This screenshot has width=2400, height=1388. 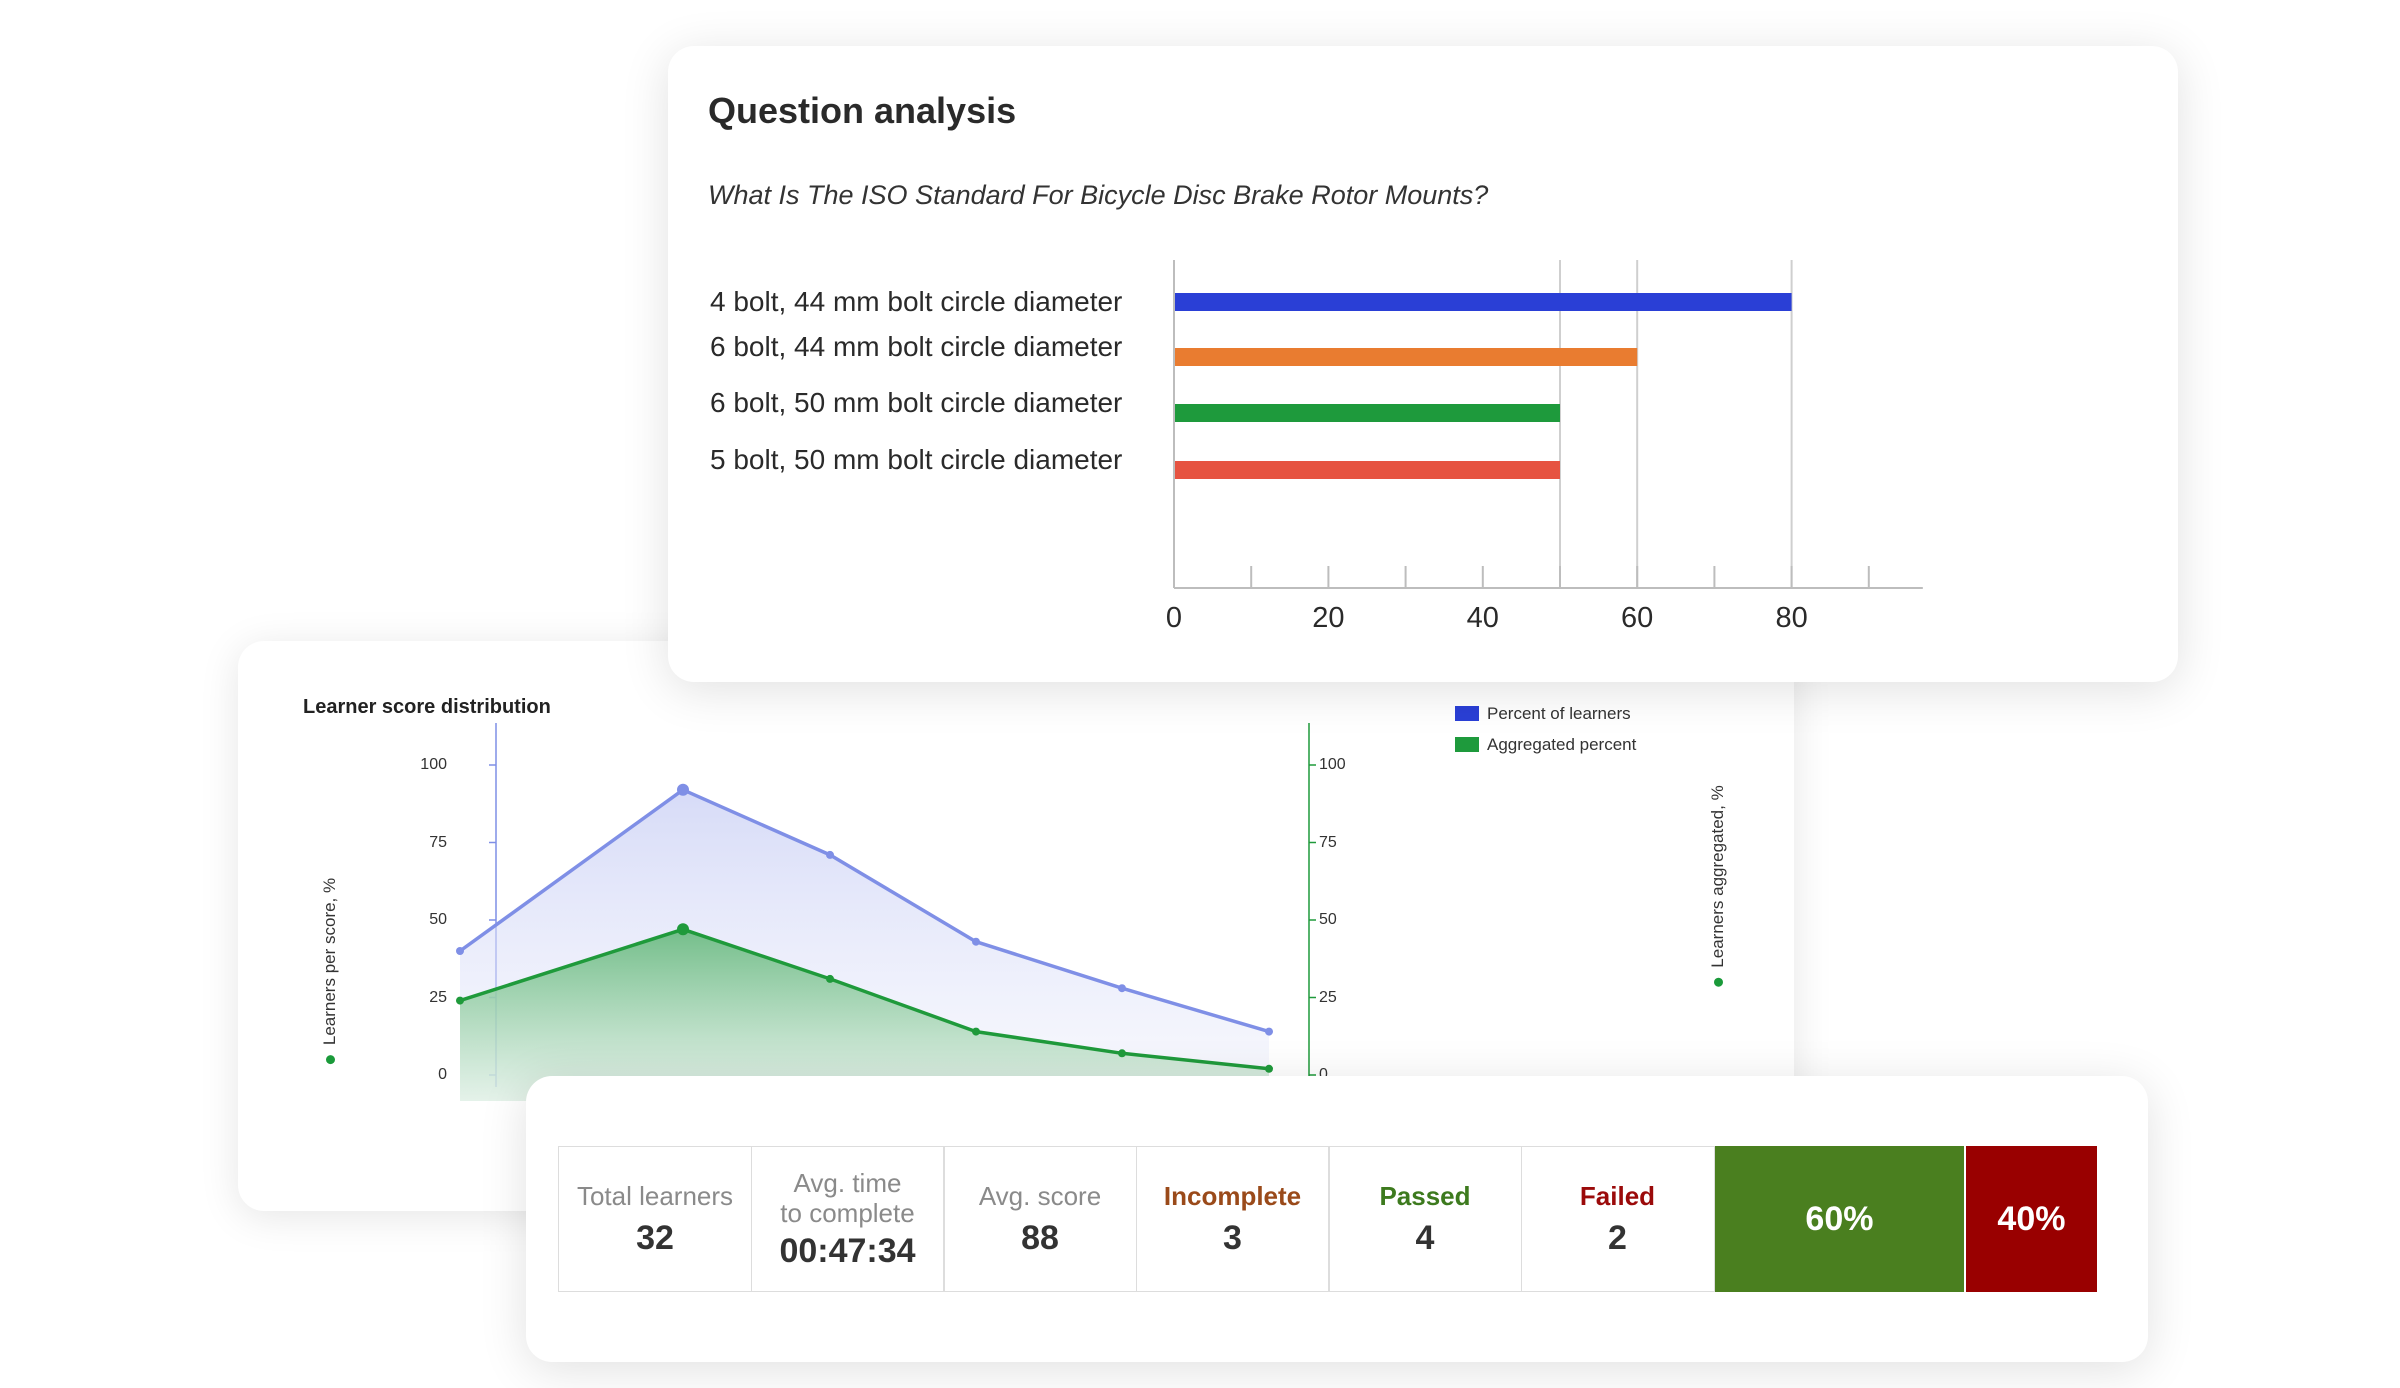 What do you see at coordinates (442, 1074) in the screenshot?
I see `y-left-tick-label-0: 0` at bounding box center [442, 1074].